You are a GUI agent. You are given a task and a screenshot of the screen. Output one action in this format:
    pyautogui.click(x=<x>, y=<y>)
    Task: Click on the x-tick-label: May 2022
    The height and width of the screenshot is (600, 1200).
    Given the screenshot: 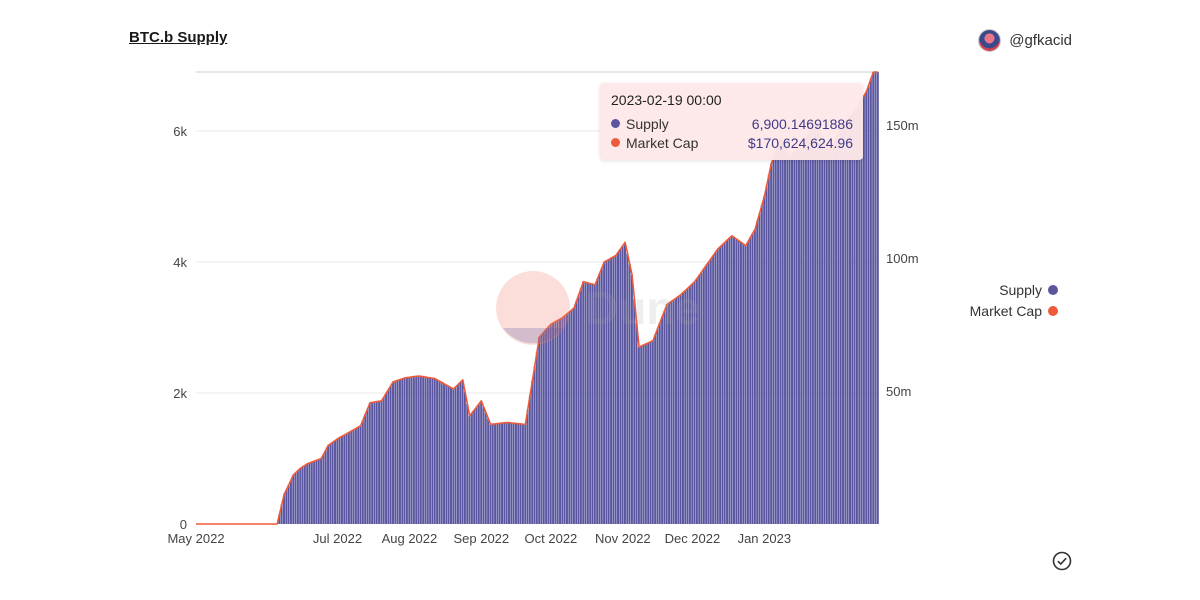 What is the action you would take?
    pyautogui.click(x=195, y=538)
    